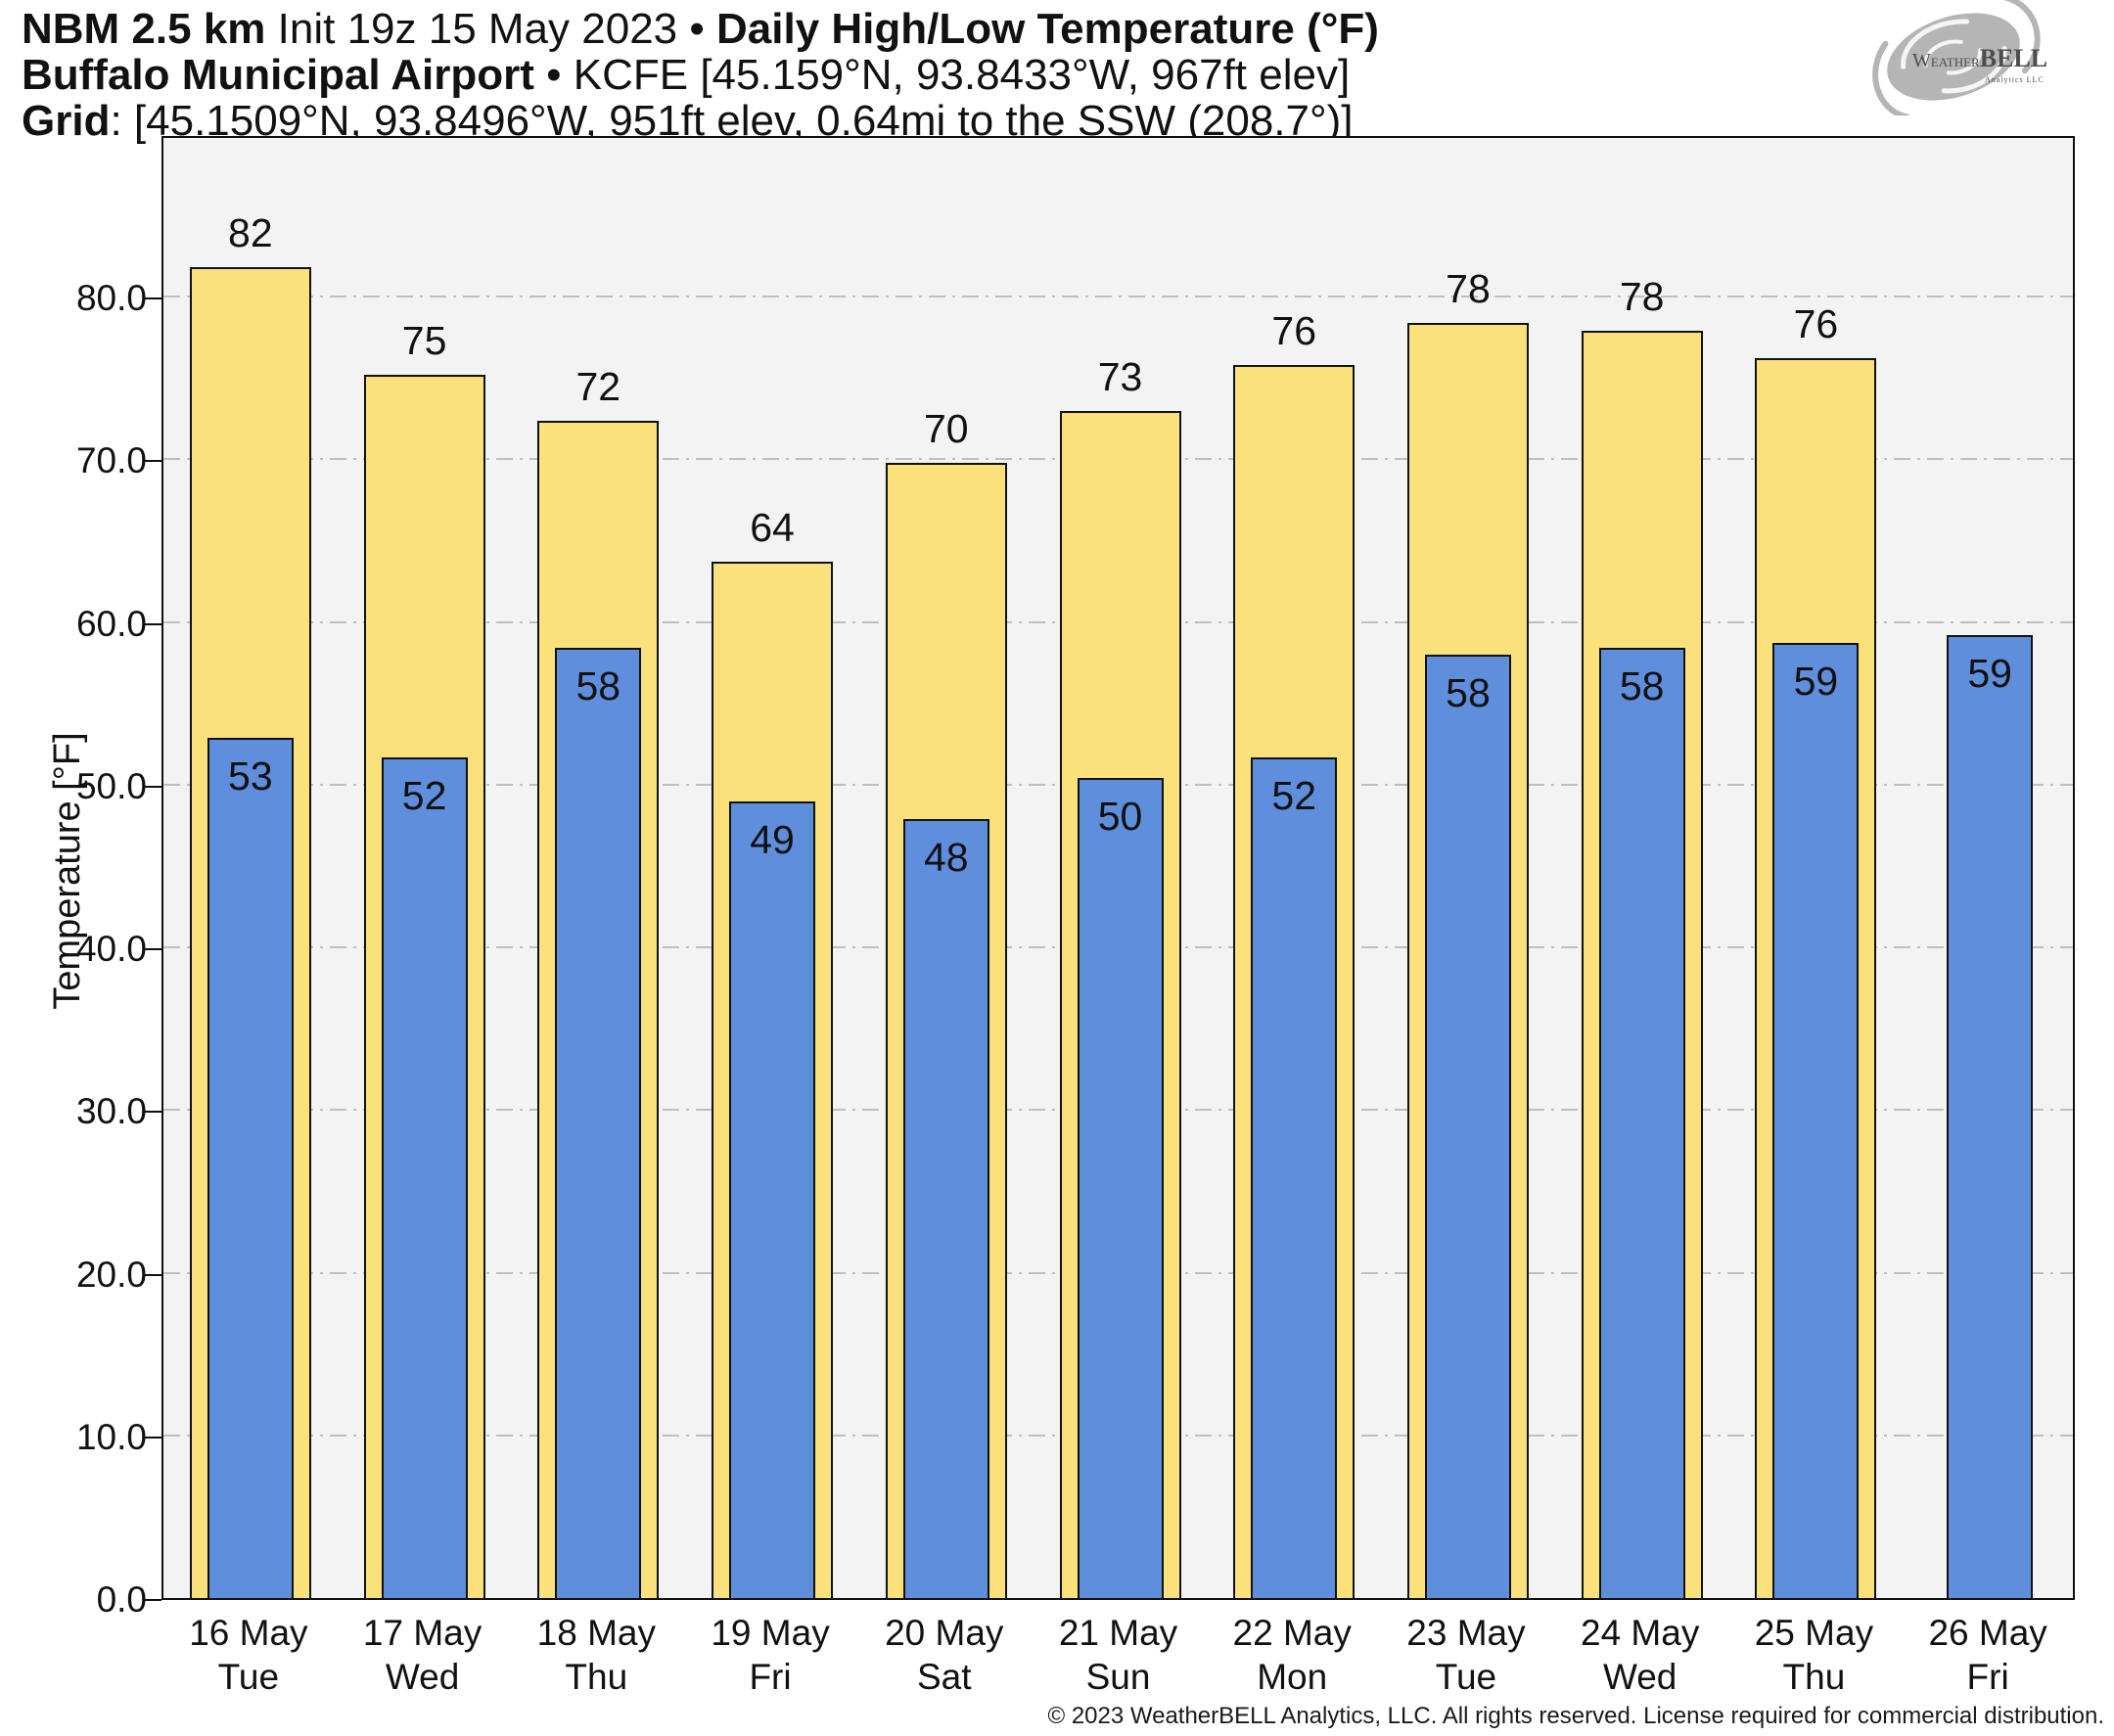 This screenshot has width=2114, height=1736. What do you see at coordinates (111, 460) in the screenshot?
I see `y-tick-label: 70.0` at bounding box center [111, 460].